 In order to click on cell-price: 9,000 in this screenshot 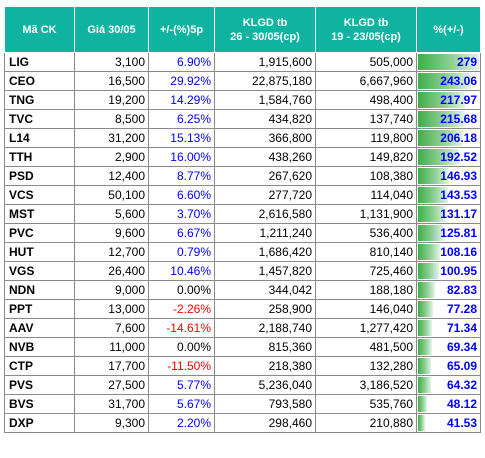, I will do `click(111, 290)`.